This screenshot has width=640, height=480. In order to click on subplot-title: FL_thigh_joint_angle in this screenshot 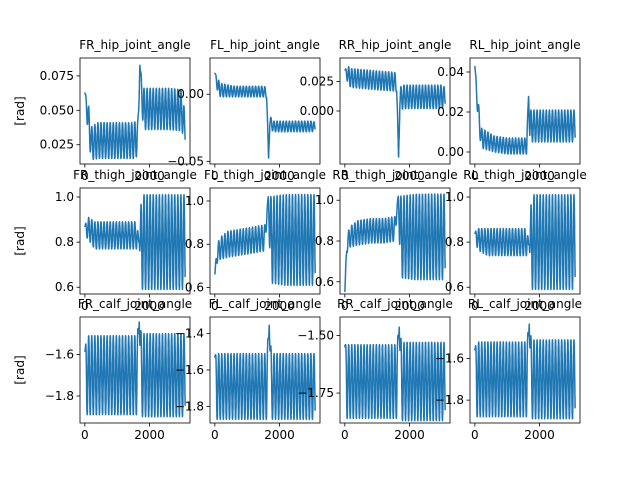, I will do `click(265, 175)`.